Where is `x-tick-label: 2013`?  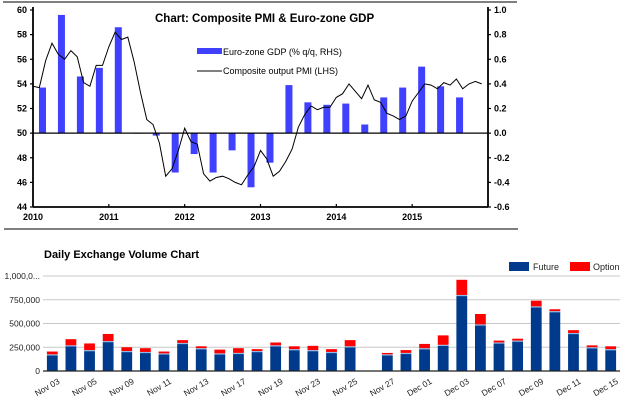
x-tick-label: 2013 is located at coordinates (260, 217).